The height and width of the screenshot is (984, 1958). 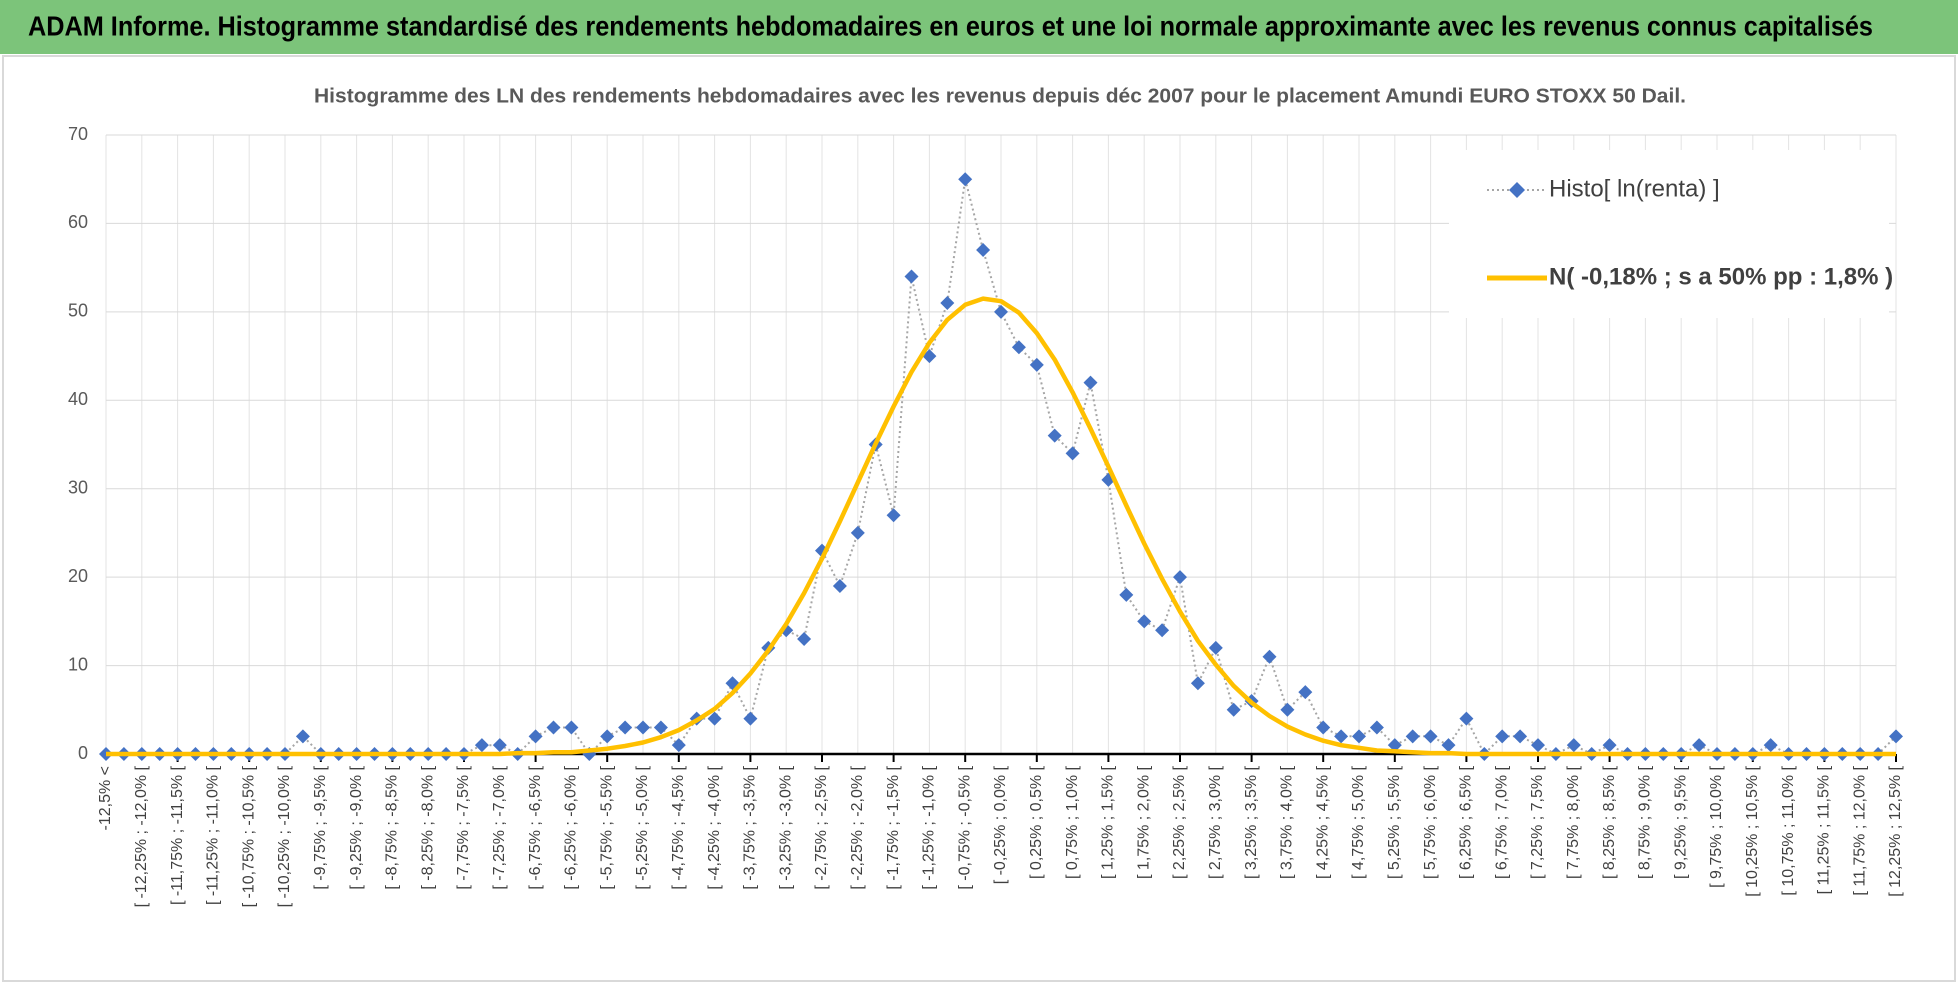 What do you see at coordinates (83, 753) in the screenshot?
I see `y-tick-label: 0` at bounding box center [83, 753].